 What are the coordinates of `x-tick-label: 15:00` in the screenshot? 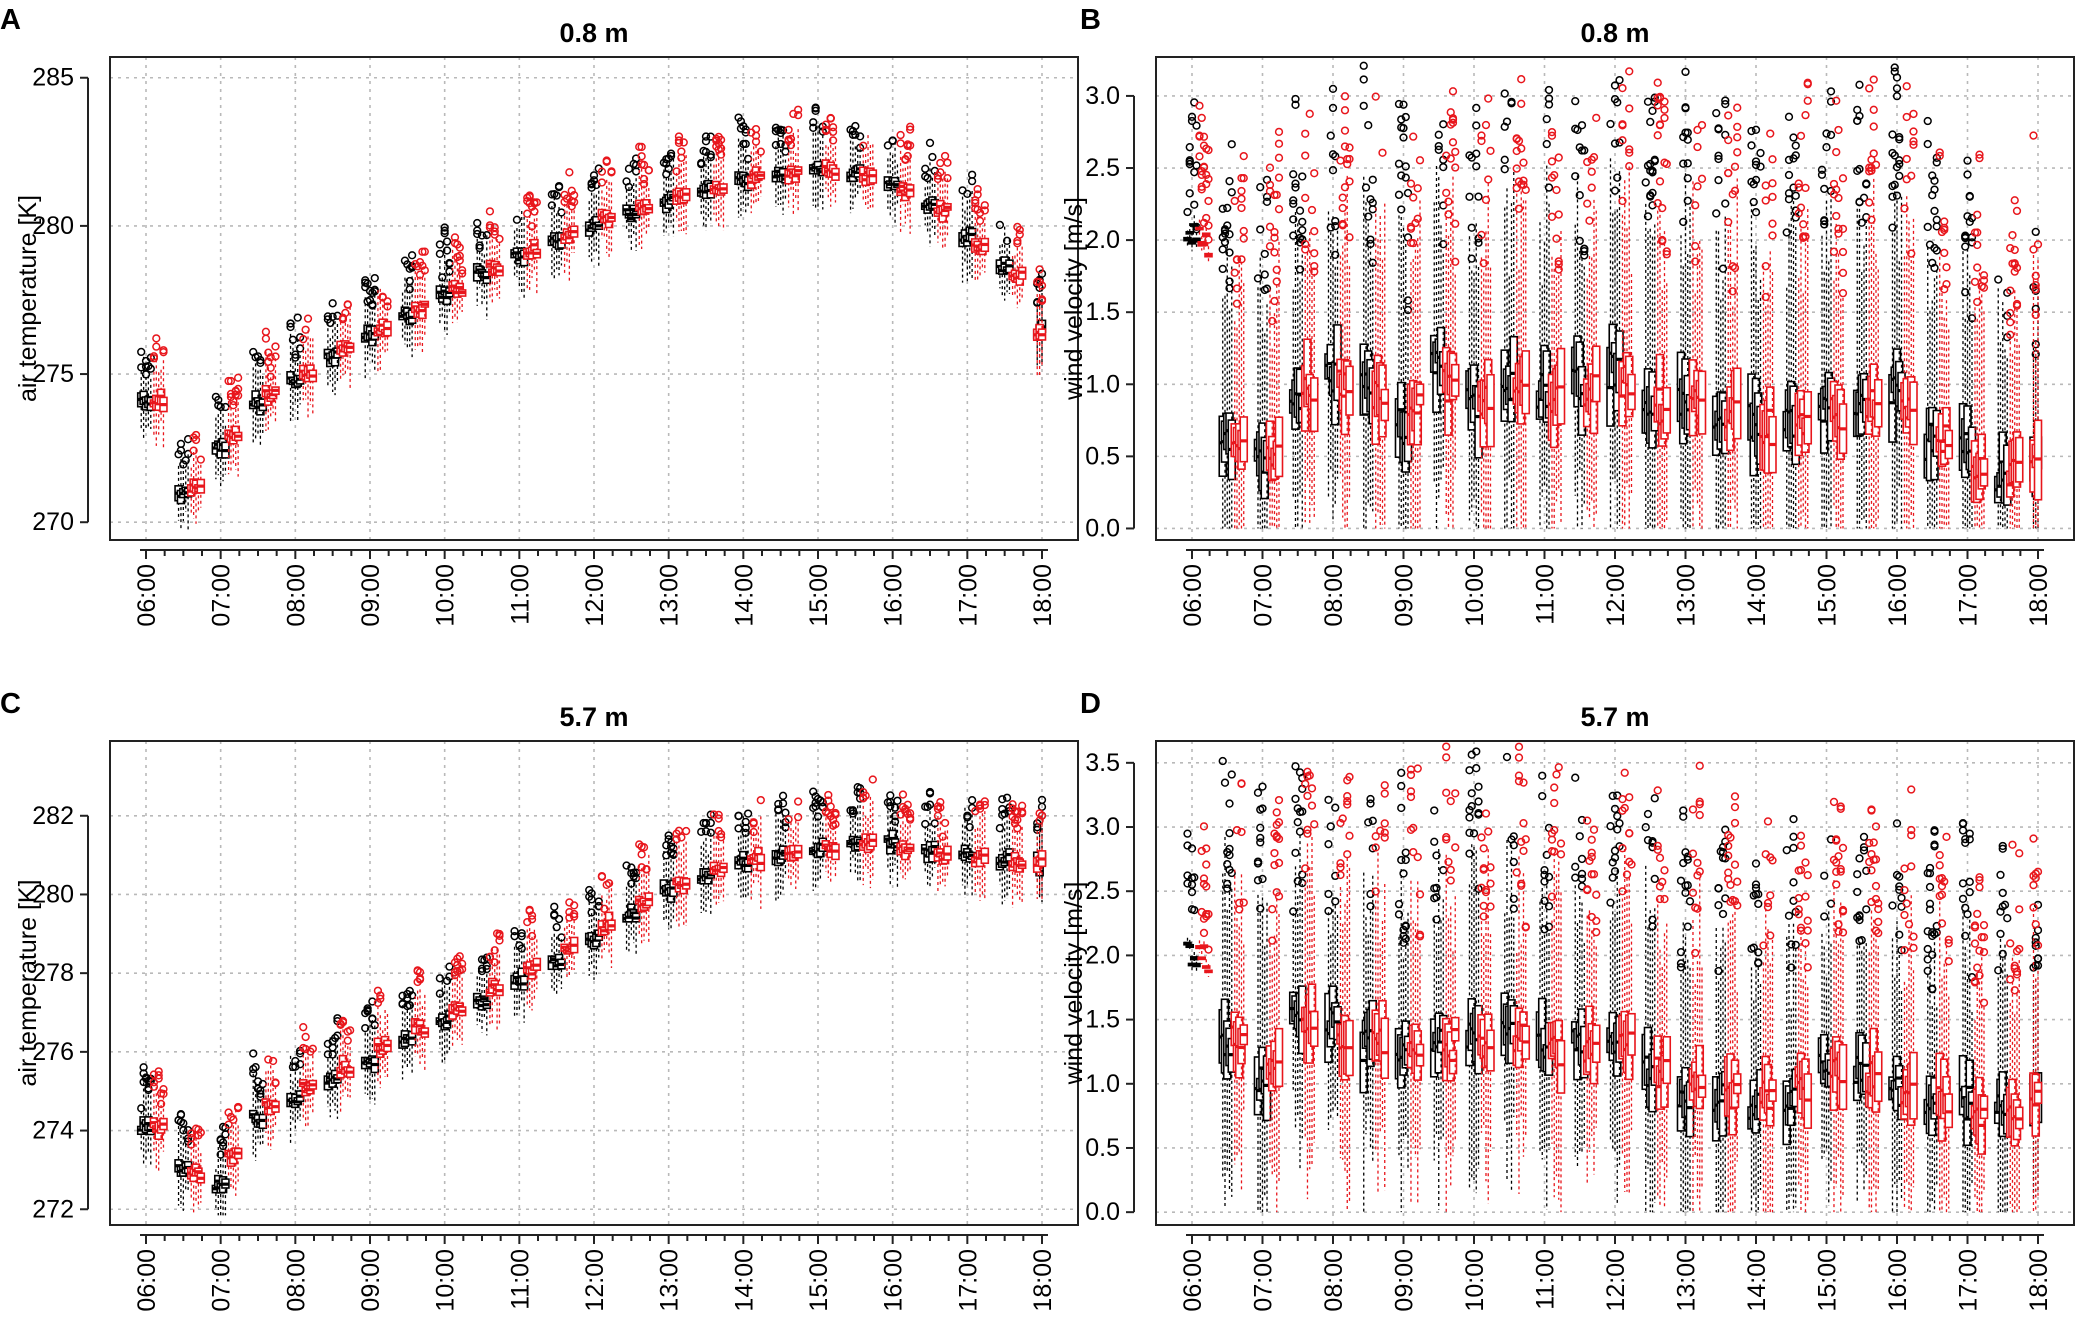 It's located at (1828, 595).